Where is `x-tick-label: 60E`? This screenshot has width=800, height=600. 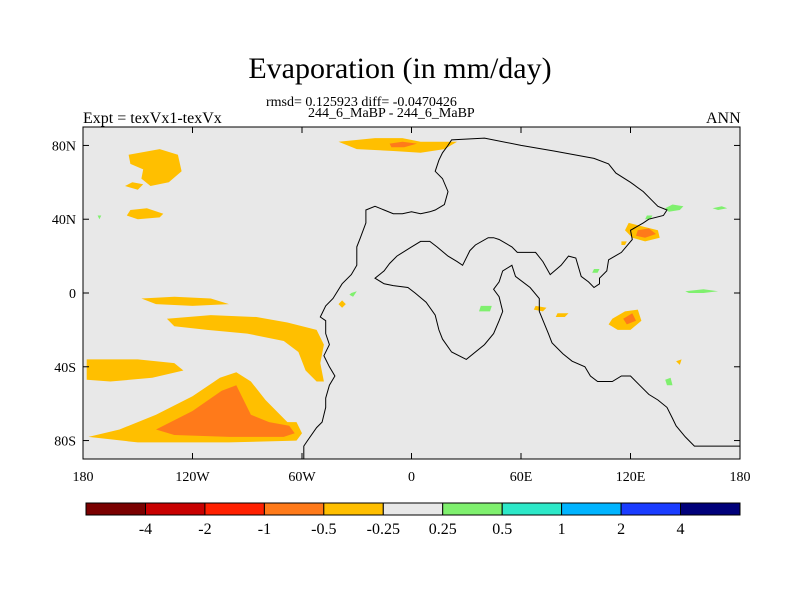
x-tick-label: 60E is located at coordinates (521, 477).